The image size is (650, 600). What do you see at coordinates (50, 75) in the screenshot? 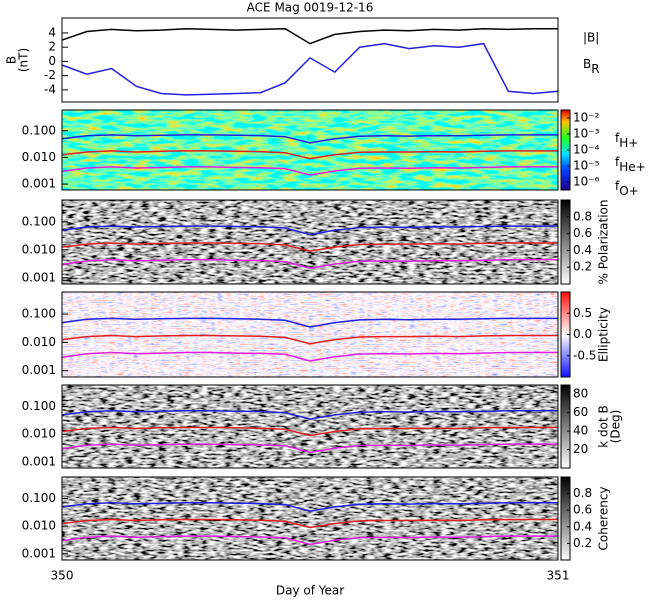
I see `y-tick-label: -2` at bounding box center [50, 75].